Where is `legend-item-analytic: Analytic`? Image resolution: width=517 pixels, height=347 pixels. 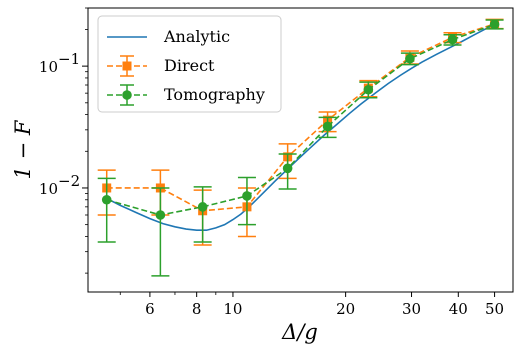 legend-item-analytic: Analytic is located at coordinates (168, 36).